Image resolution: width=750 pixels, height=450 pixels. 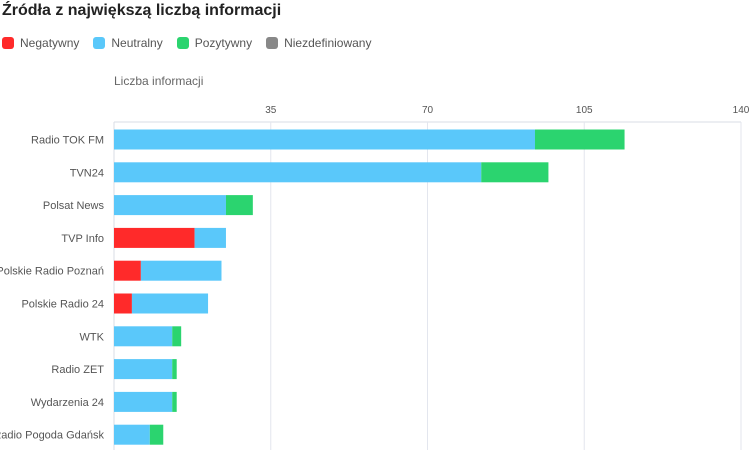 I want to click on category-label: Polskie Radio Poznań, so click(x=52, y=272).